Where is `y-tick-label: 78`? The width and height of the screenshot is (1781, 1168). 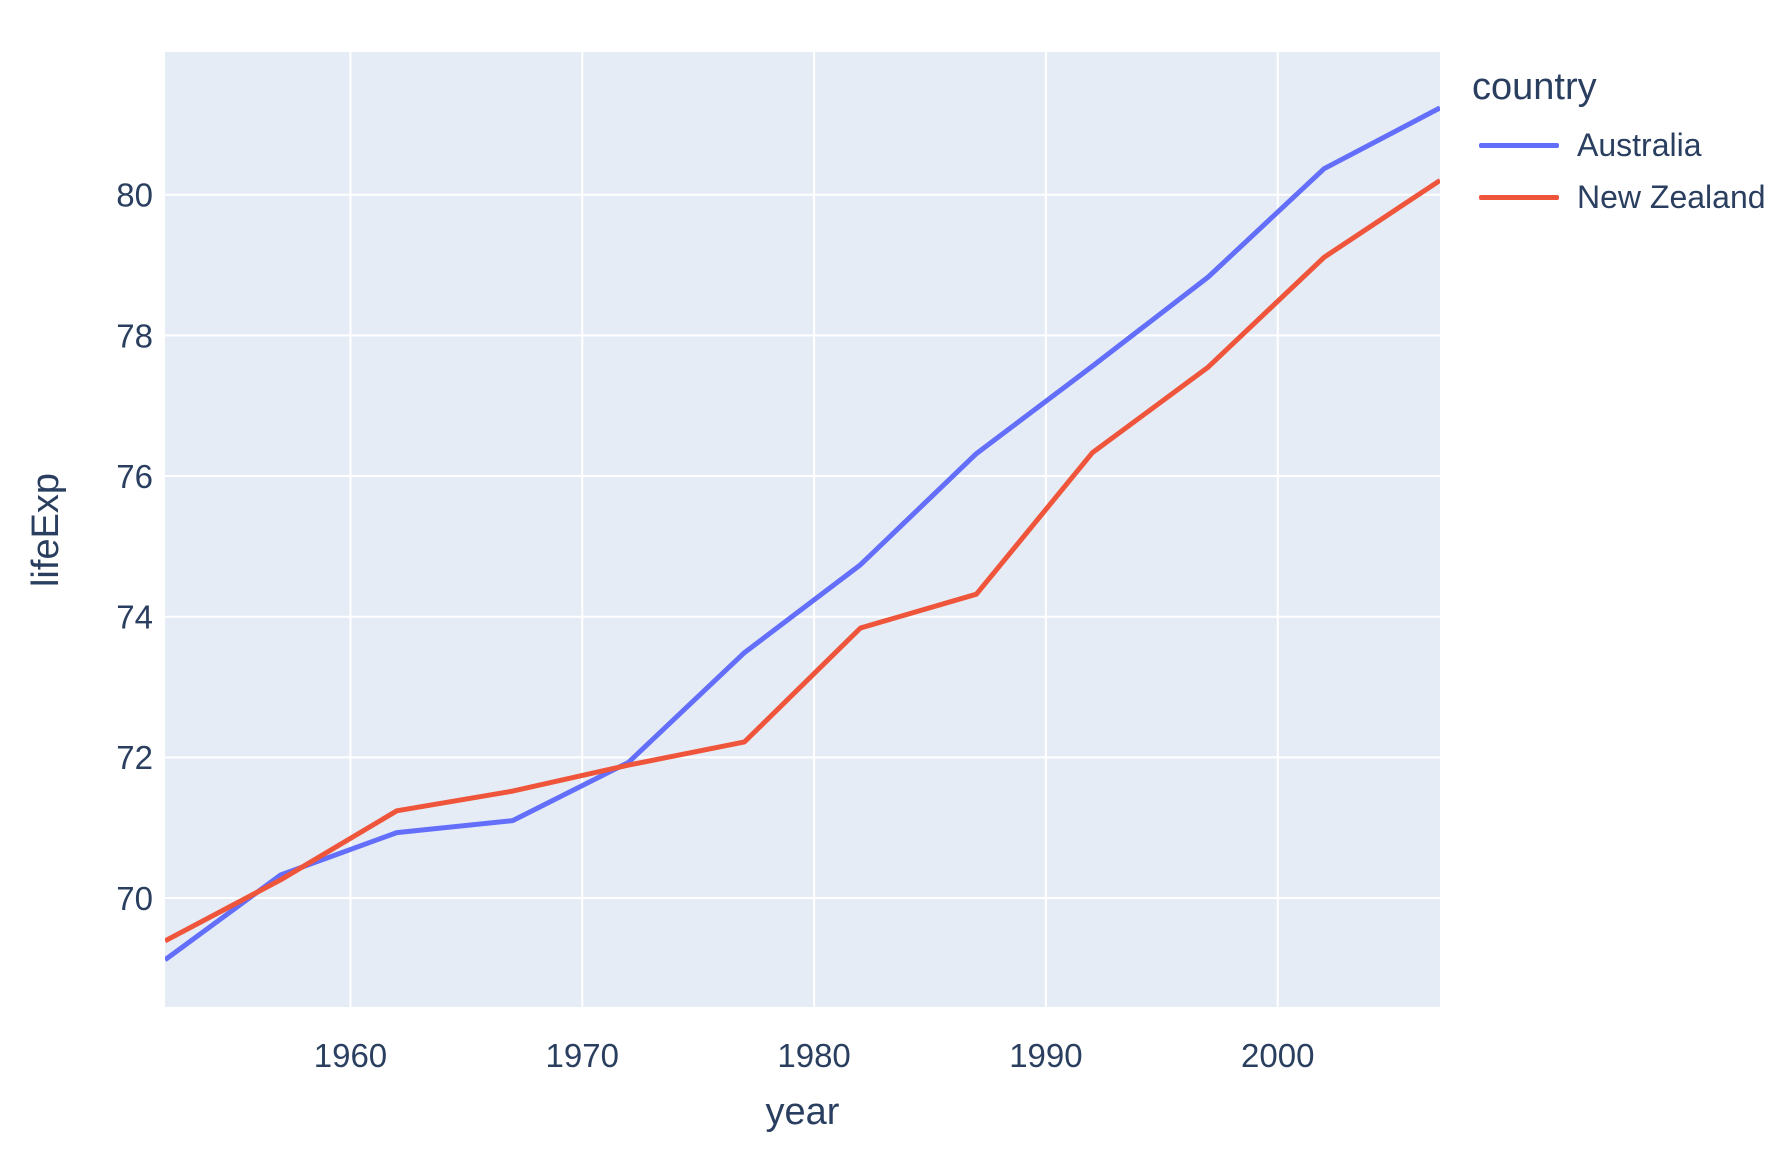 y-tick-label: 78 is located at coordinates (134, 335).